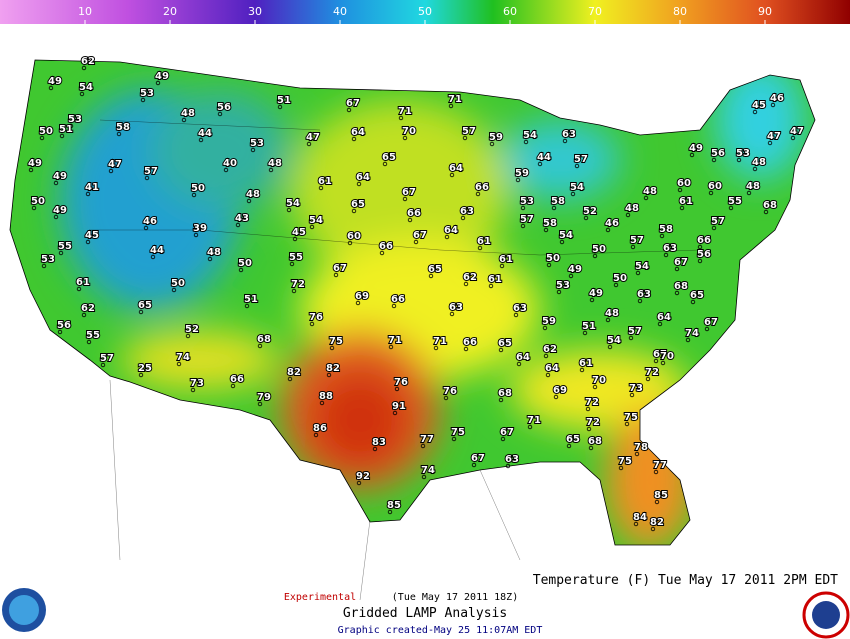  What do you see at coordinates (64, 325) in the screenshot?
I see `station-temperature: 56` at bounding box center [64, 325].